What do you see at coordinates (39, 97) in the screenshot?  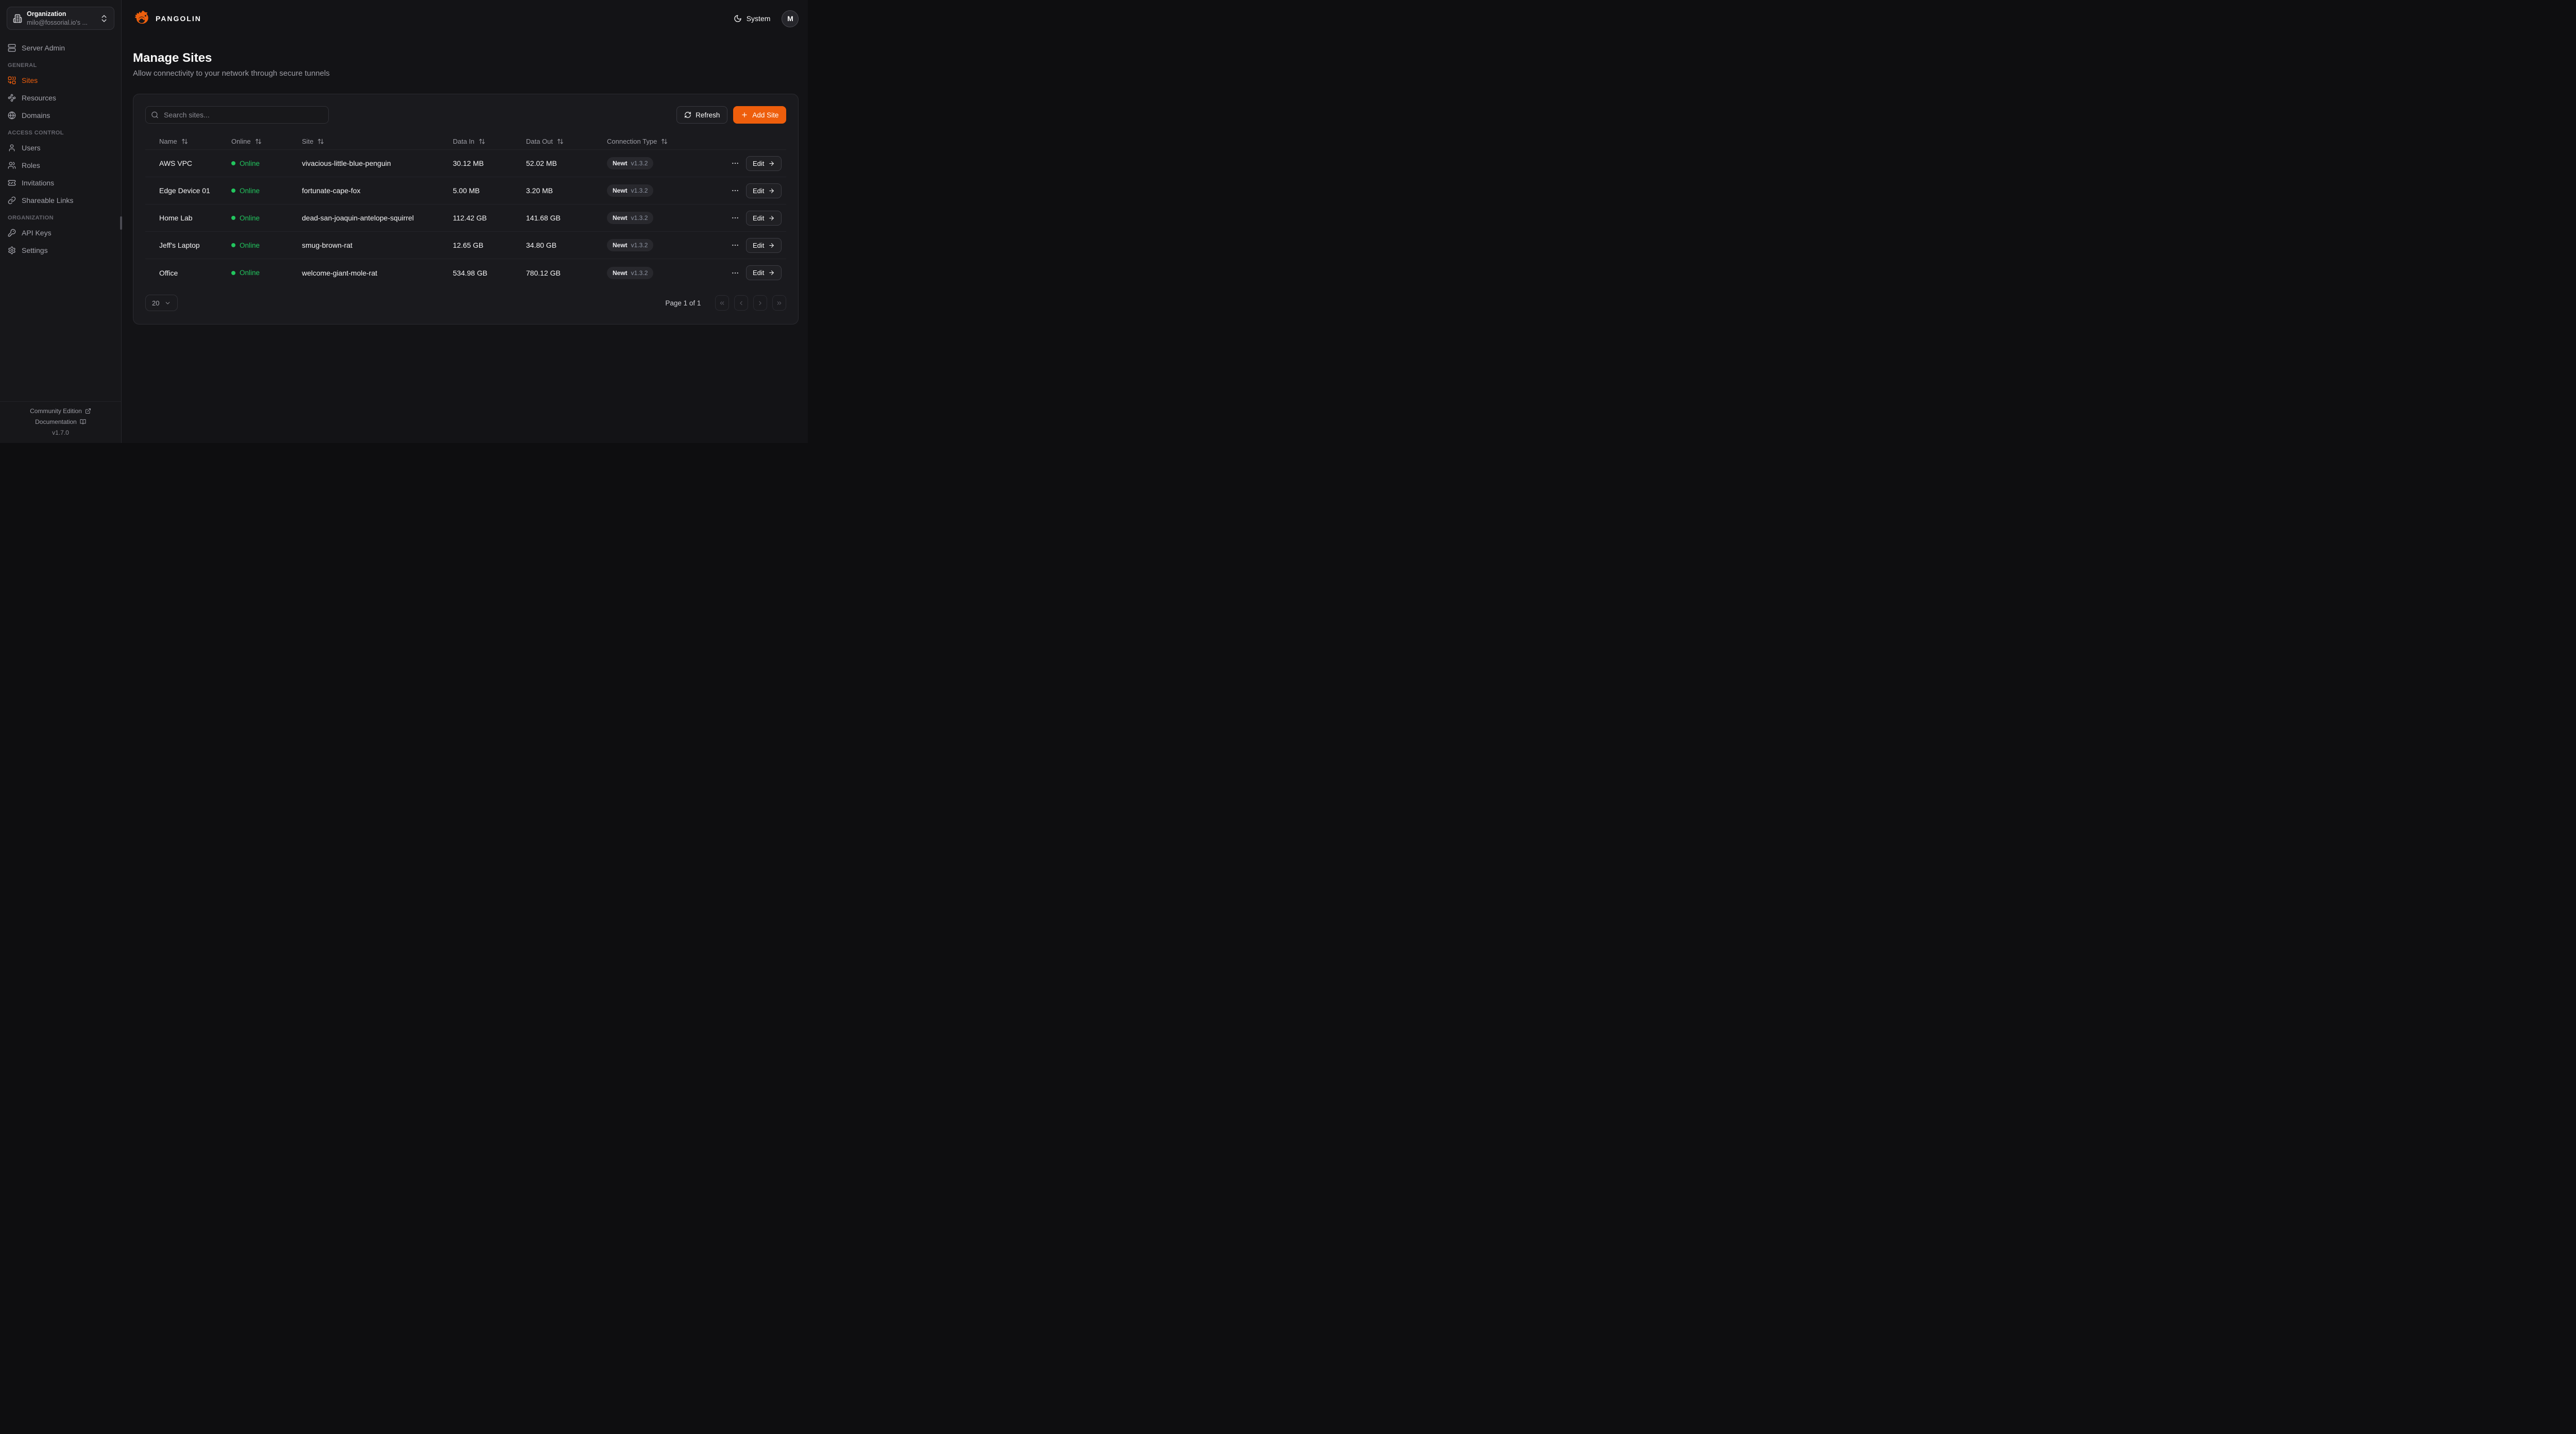 I see `sidebar-item-label: Resources` at bounding box center [39, 97].